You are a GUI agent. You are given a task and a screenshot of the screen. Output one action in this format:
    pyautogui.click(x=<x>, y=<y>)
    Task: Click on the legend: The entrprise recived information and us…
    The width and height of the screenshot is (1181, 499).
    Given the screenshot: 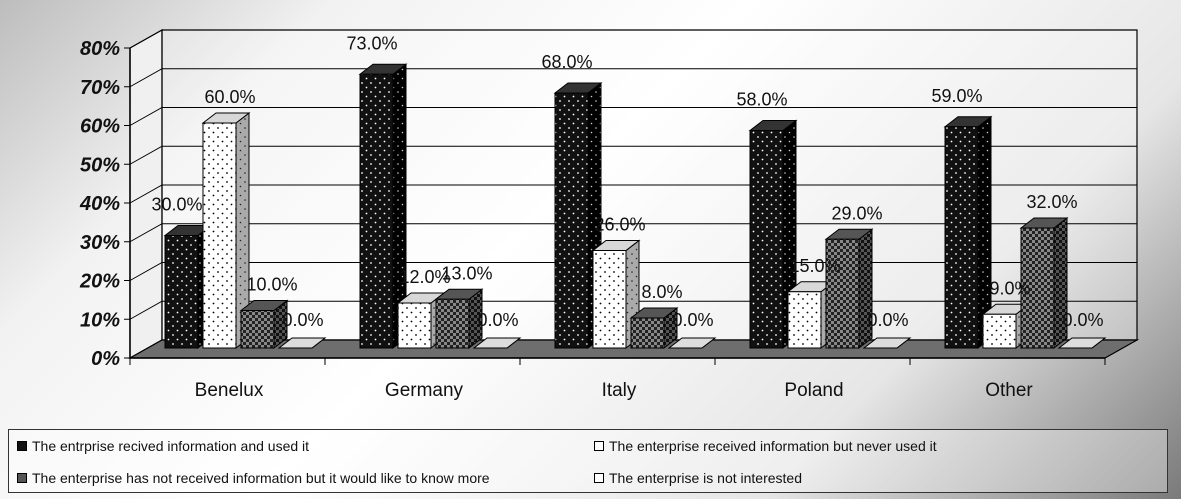 What is the action you would take?
    pyautogui.click(x=588, y=461)
    